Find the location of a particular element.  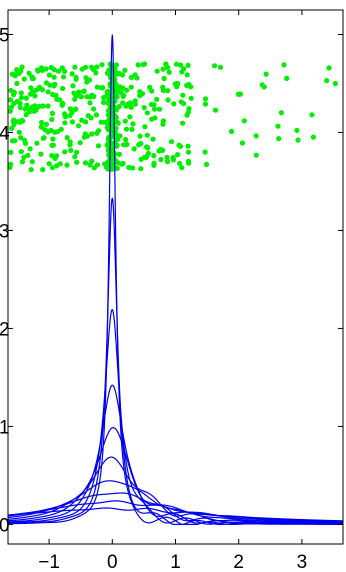

x-tick-label: 0 is located at coordinates (112, 562).